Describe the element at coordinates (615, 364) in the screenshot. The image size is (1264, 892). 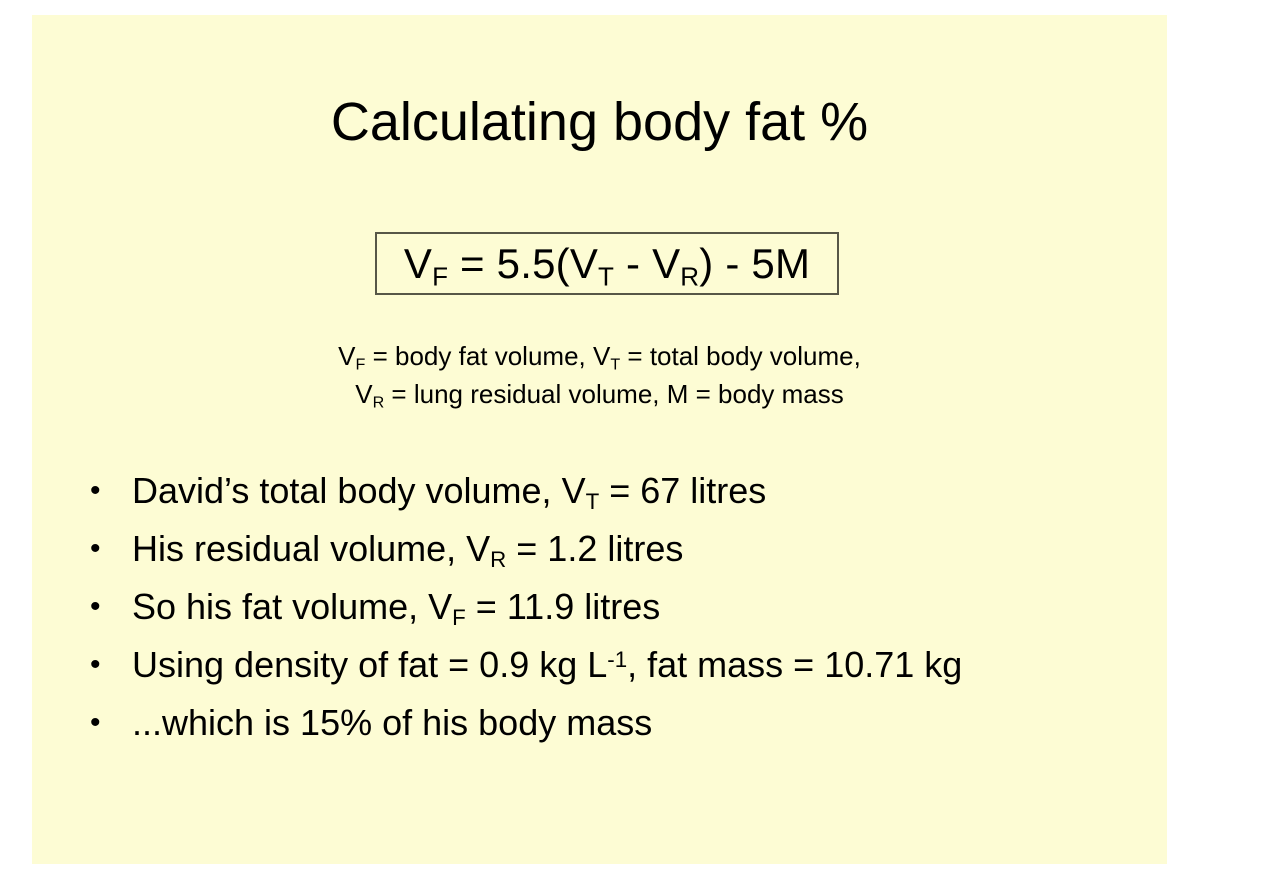
I see `legend-vt-sub: T` at that location.